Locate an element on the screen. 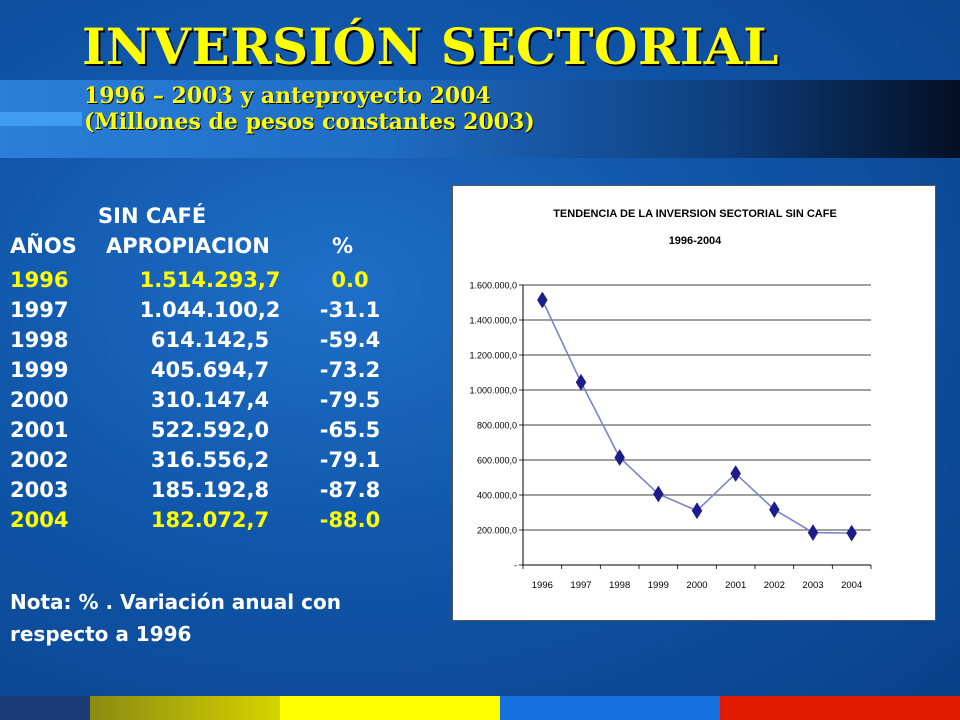  row-year: 2001 is located at coordinates (39, 430).